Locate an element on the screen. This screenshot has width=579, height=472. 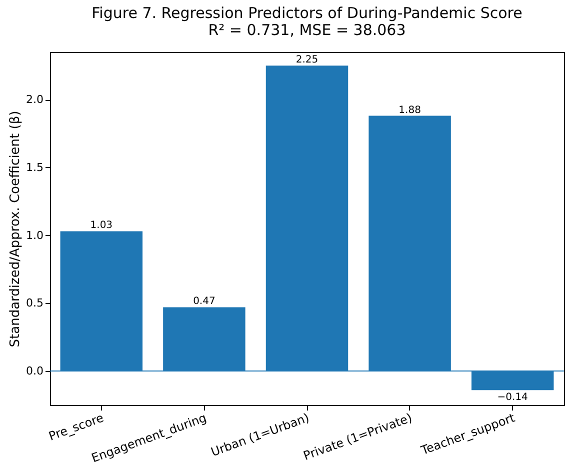
data-label: 2.25 is located at coordinates (307, 60).